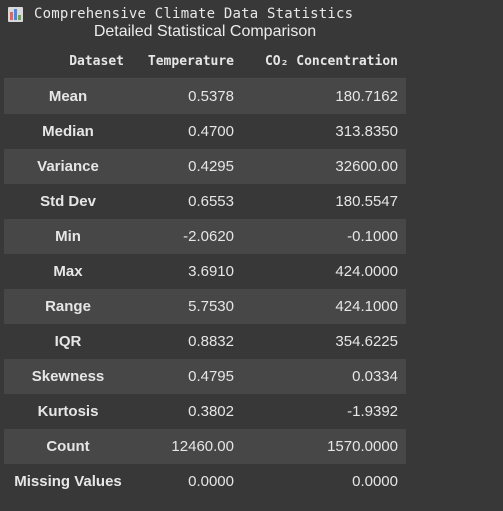 Image resolution: width=503 pixels, height=511 pixels. I want to click on table-row: Kurtosis 0.3802 -1.9392, so click(205, 411).